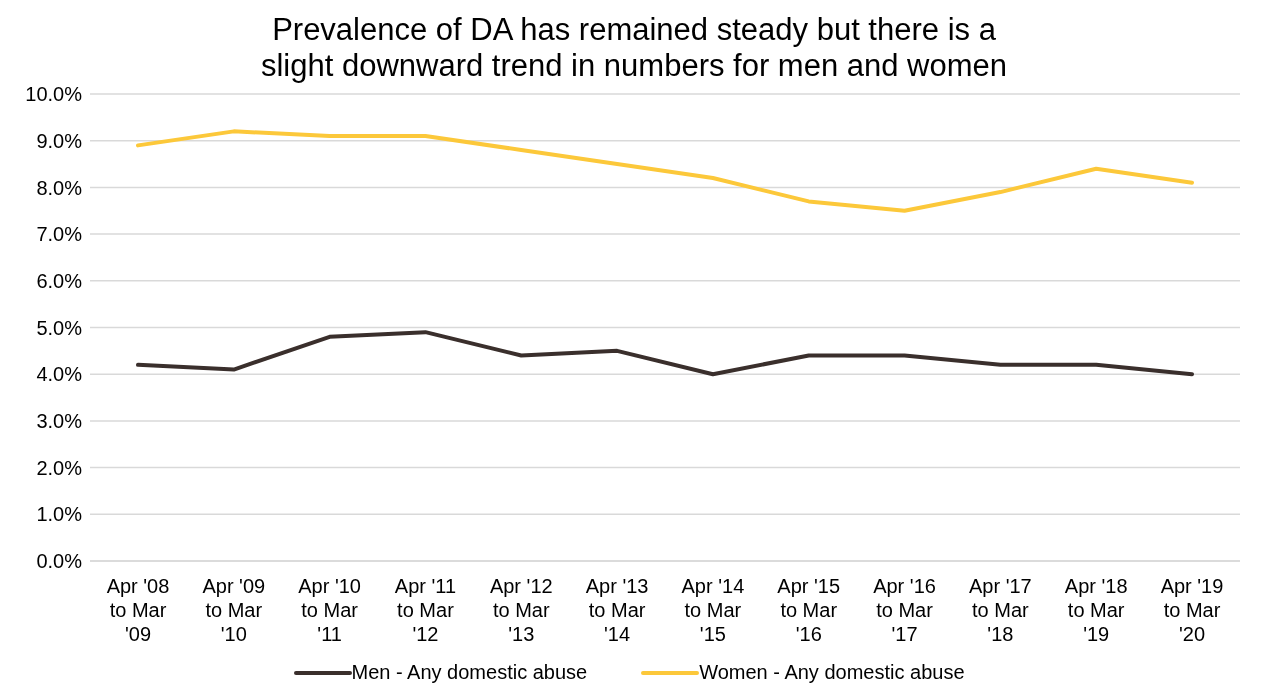 The width and height of the screenshot is (1268, 695). Describe the element at coordinates (59, 327) in the screenshot. I see `y-tick-label: 5.0%` at that location.